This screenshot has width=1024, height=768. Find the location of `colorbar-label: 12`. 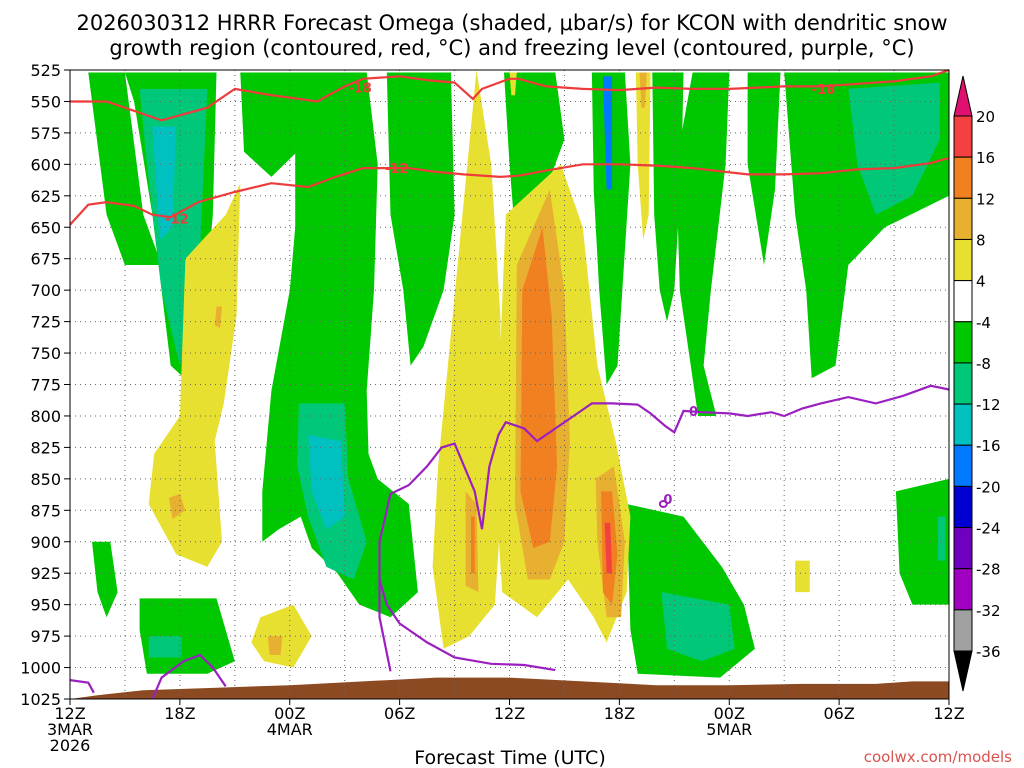

colorbar-label: 12 is located at coordinates (985, 199).